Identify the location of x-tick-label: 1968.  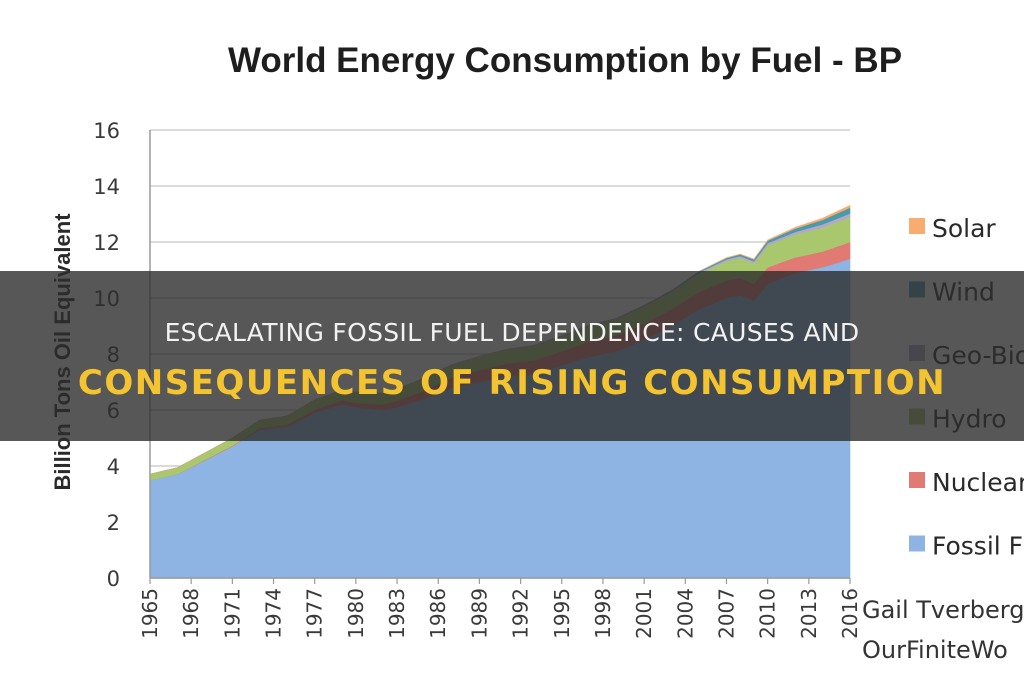
(191, 613).